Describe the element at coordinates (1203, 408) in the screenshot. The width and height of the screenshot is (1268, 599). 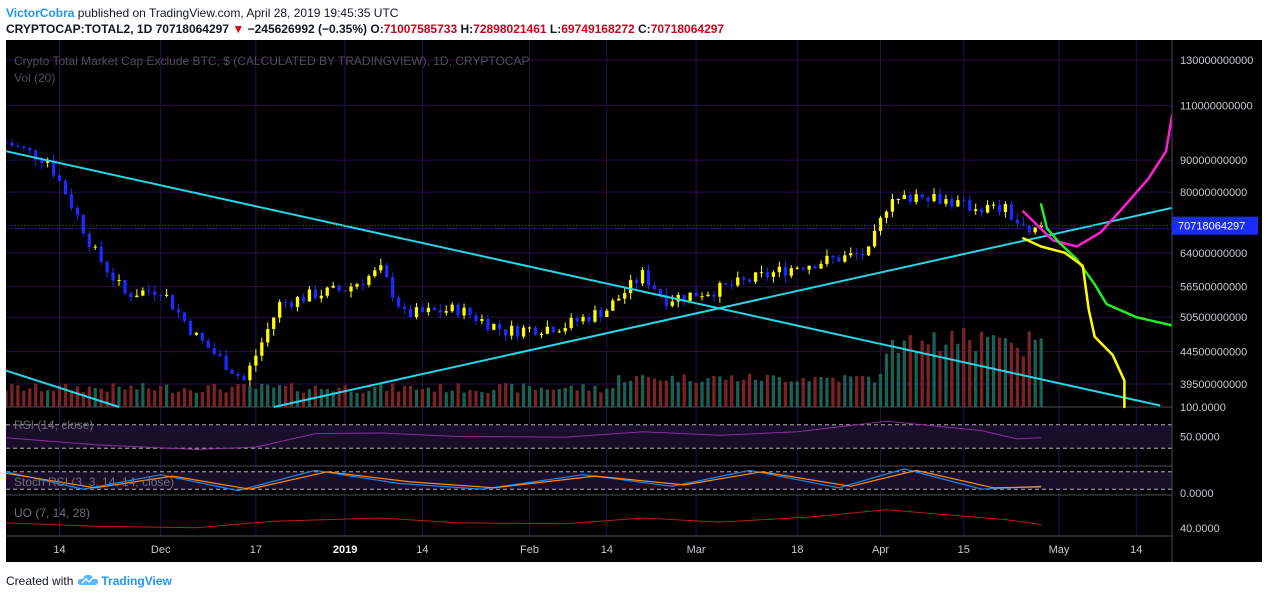
I see `rsi-tick-label: 100.0000` at that location.